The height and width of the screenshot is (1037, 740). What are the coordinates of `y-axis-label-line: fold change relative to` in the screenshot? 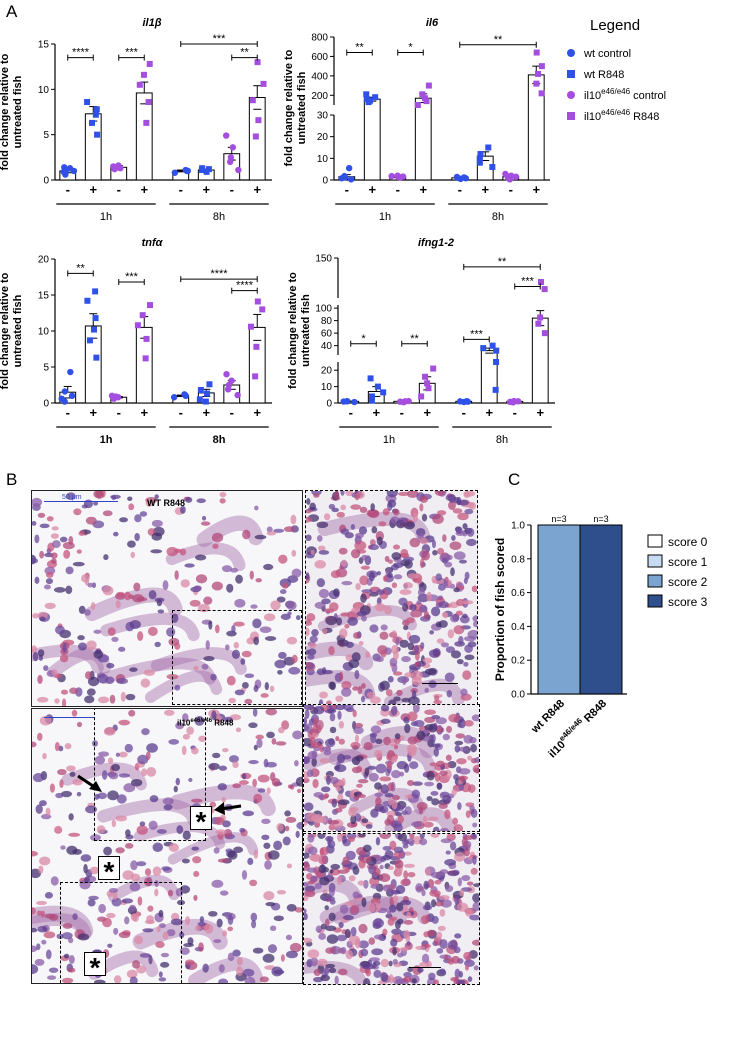 It's located at (5, 330).